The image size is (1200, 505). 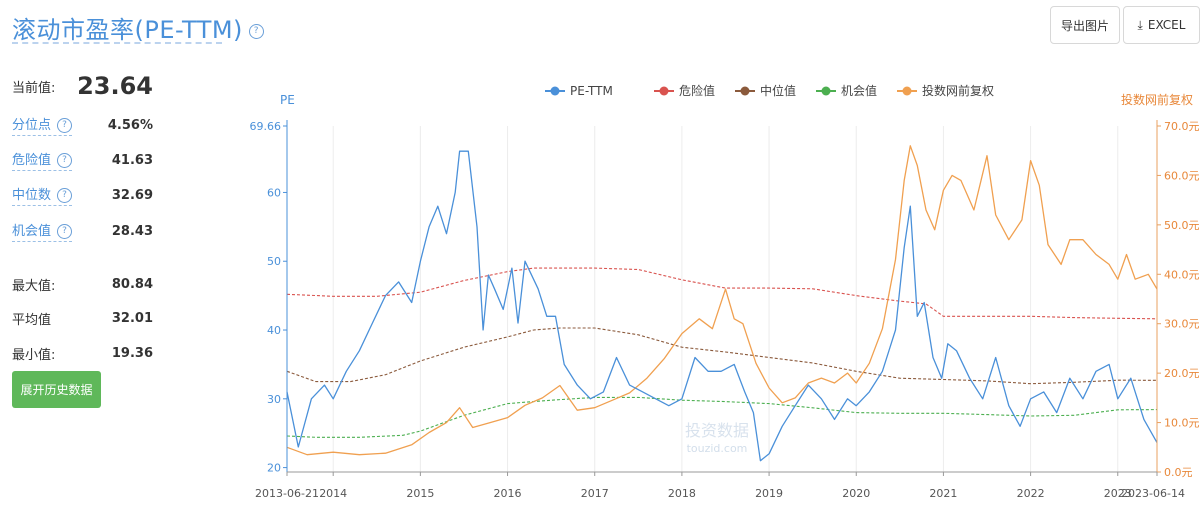 I want to click on legend-item: 中位值, so click(x=765, y=90).